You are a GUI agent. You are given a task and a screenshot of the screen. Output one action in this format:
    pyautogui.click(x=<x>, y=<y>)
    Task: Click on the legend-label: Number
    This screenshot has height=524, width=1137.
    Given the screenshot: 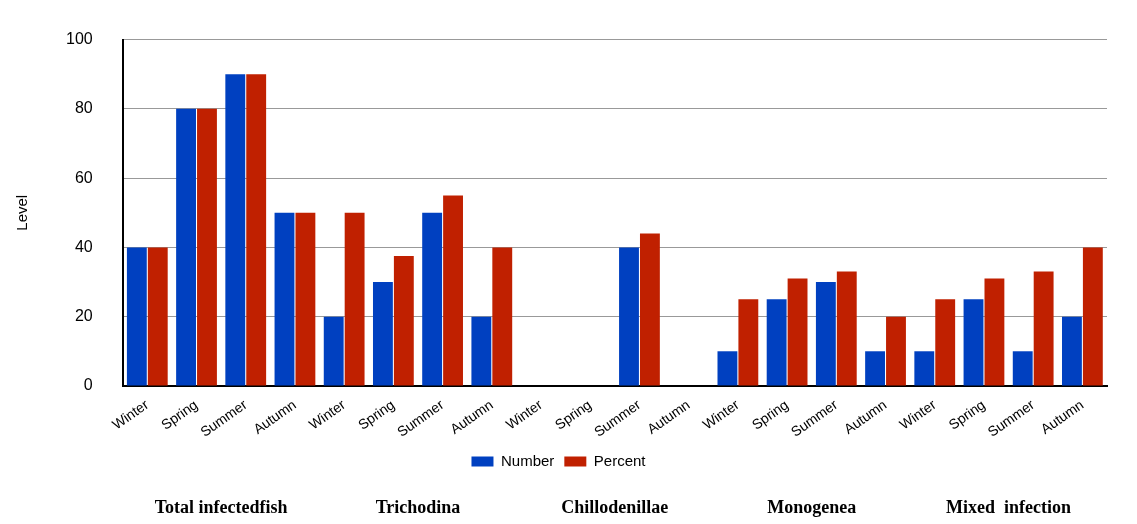 What is the action you would take?
    pyautogui.click(x=527, y=460)
    